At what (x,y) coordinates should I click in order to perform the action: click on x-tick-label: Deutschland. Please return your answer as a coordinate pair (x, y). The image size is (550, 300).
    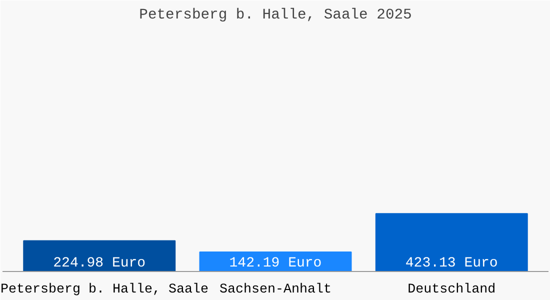
    Looking at the image, I should click on (452, 290).